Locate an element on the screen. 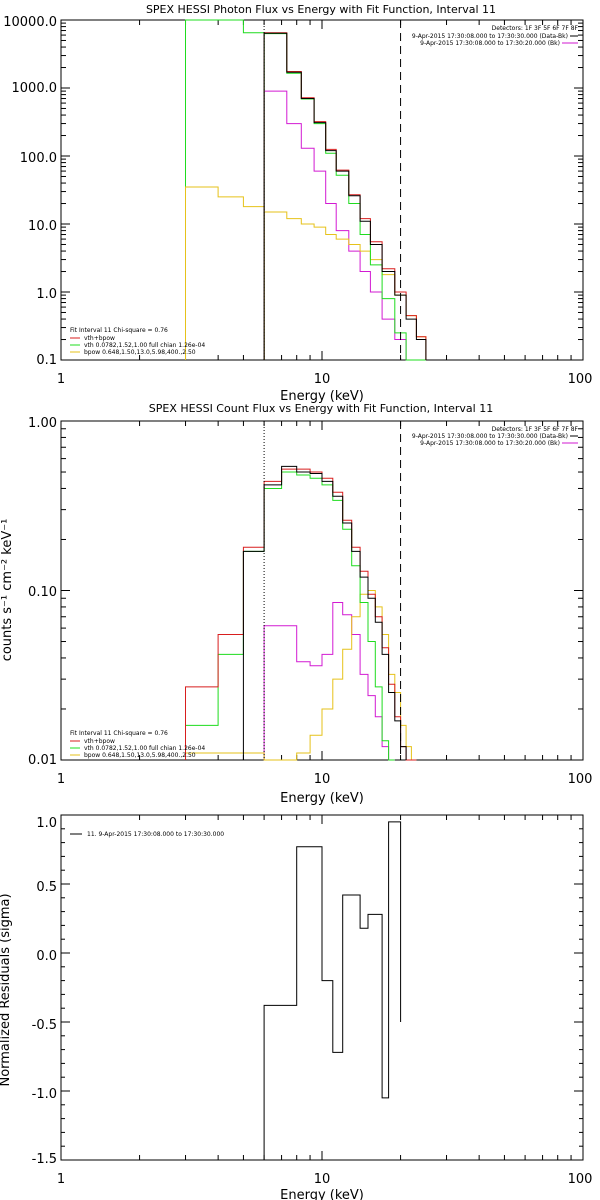  photon-y-tick-10: 10.0 is located at coordinates (42, 226).